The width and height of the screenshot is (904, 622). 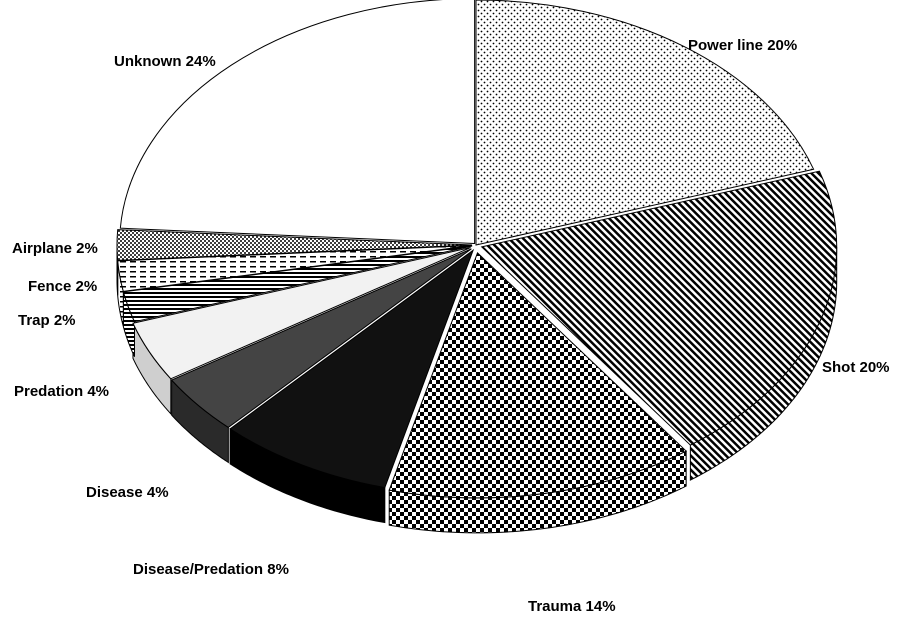 What do you see at coordinates (295, 268) in the screenshot?
I see `pie-slice-fence` at bounding box center [295, 268].